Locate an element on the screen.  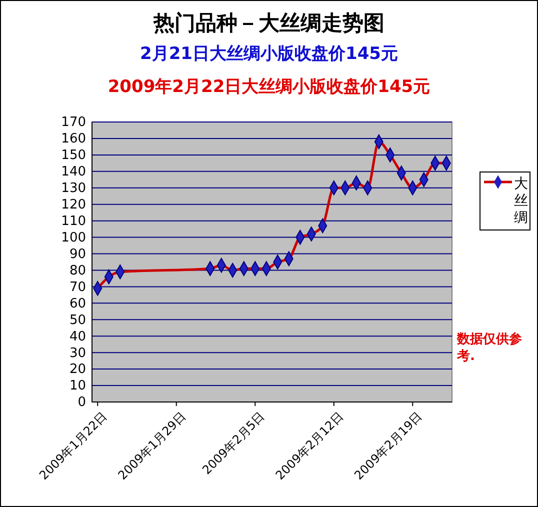
y-tick-label: 10 is located at coordinates (77, 386).